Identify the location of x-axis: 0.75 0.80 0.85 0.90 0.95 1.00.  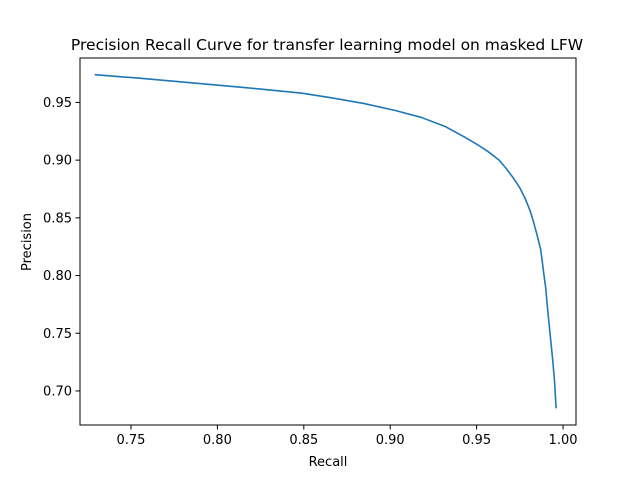
(347, 436).